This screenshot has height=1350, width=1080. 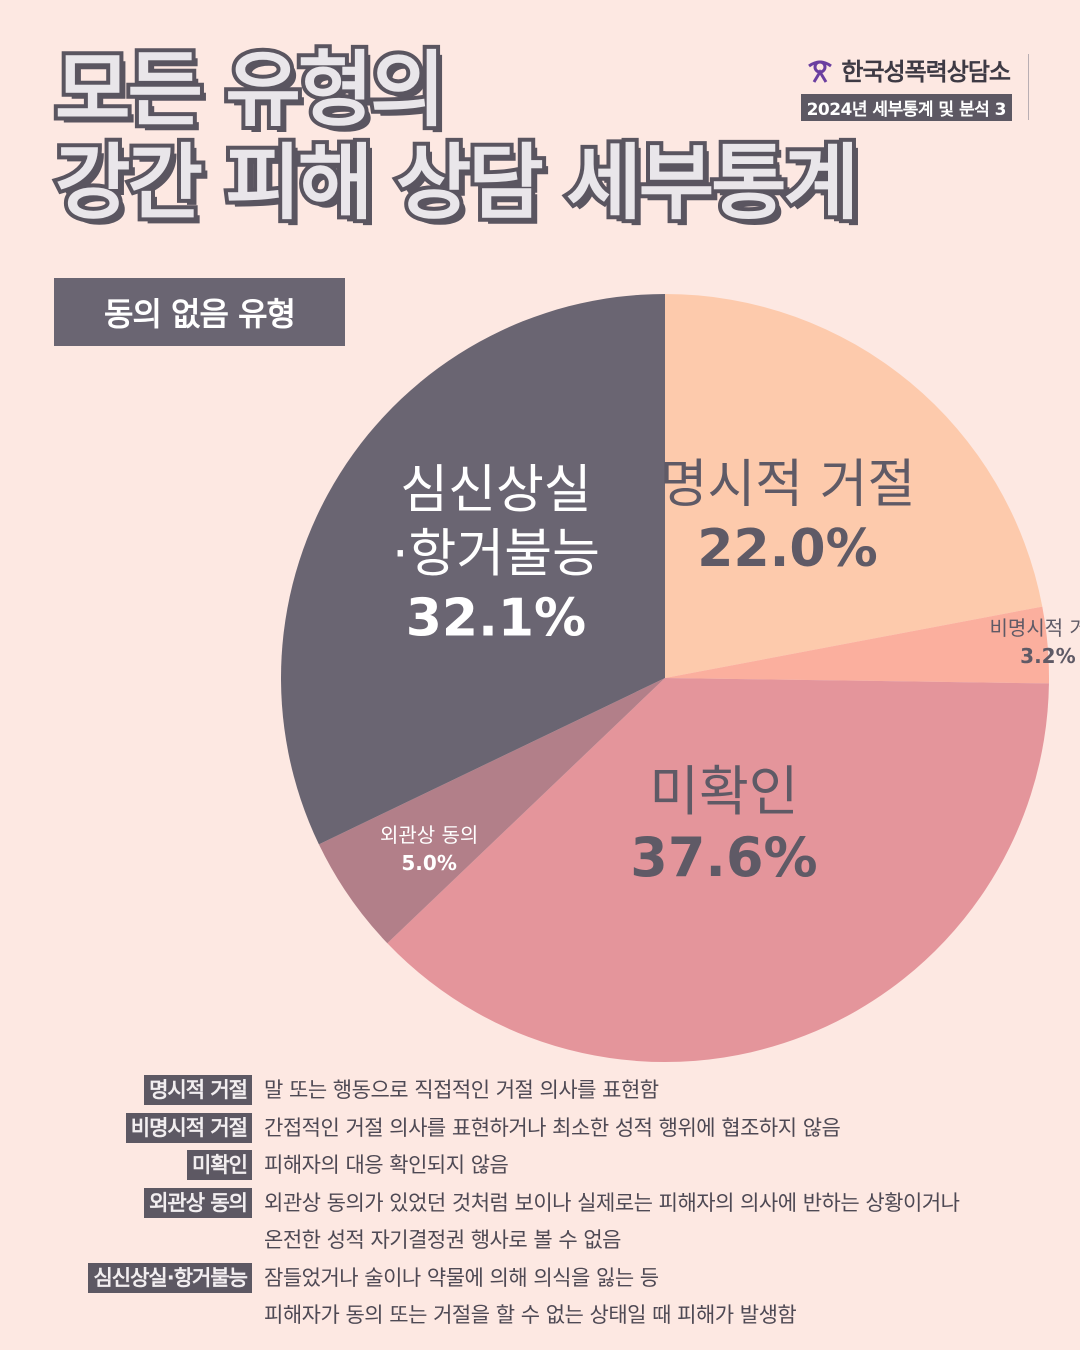 What do you see at coordinates (926, 72) in the screenshot?
I see `org-name: 한국성폭력상담소` at bounding box center [926, 72].